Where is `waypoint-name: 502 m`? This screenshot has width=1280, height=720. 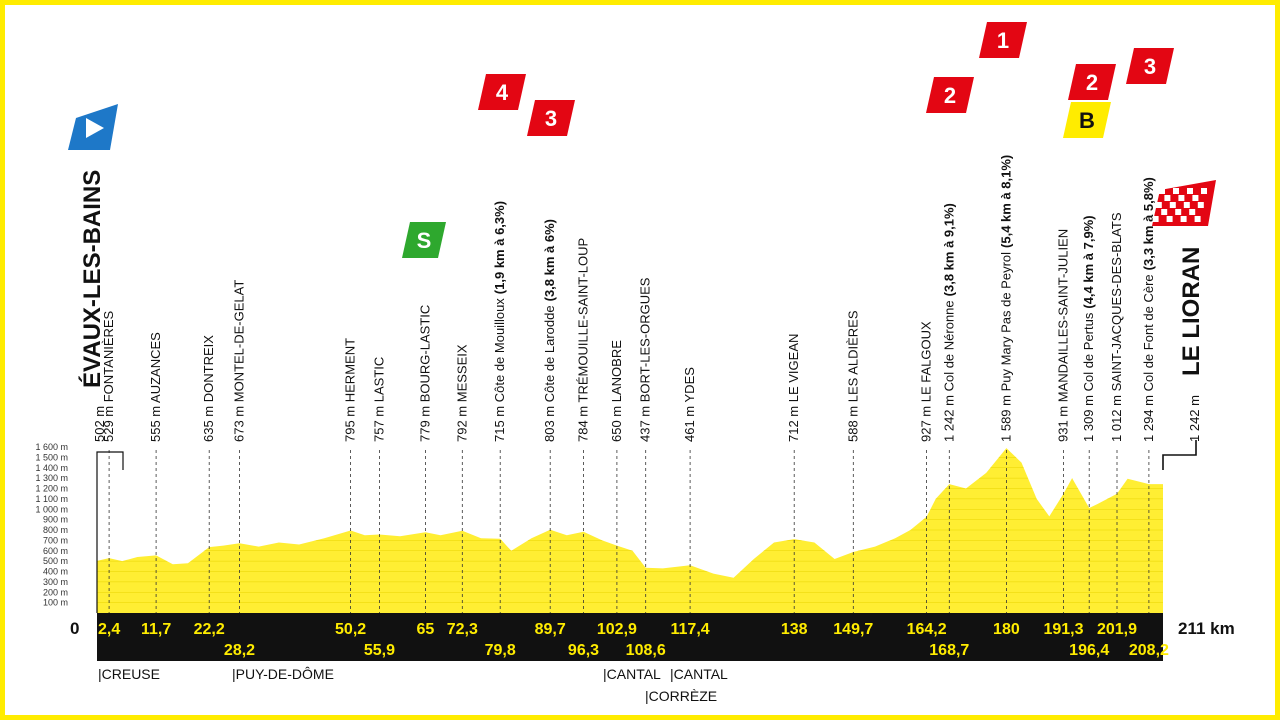 waypoint-name: 502 m is located at coordinates (99, 424).